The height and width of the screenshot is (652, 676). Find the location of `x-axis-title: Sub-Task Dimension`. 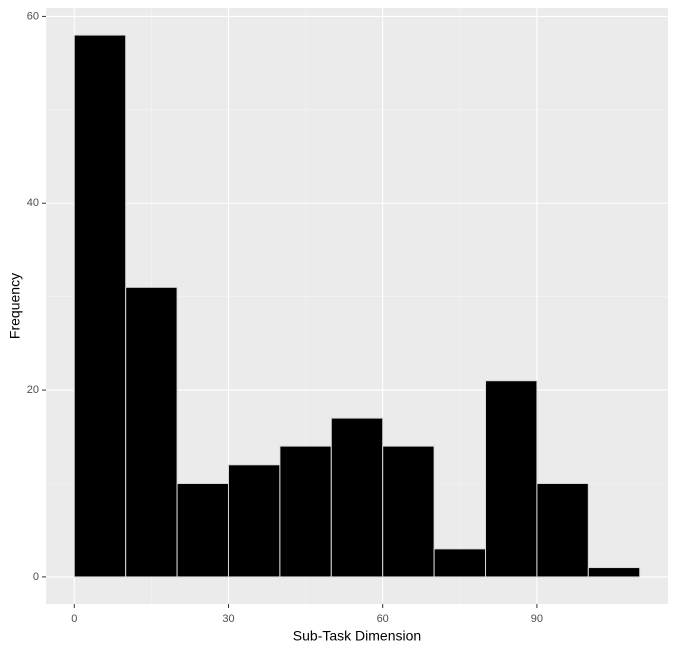

x-axis-title: Sub-Task Dimension is located at coordinates (357, 636).